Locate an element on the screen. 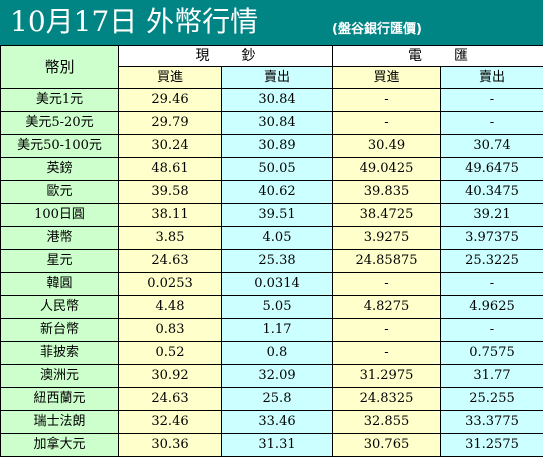 This screenshot has width=543, height=457. cash-sell-cell: 32.09 is located at coordinates (277, 376).